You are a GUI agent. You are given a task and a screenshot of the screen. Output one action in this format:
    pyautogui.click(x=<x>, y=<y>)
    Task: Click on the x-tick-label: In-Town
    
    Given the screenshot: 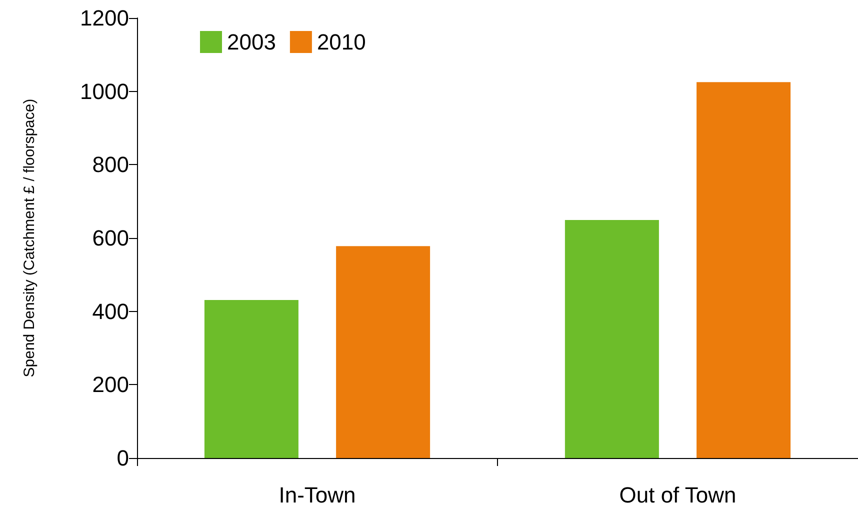 What is the action you would take?
    pyautogui.click(x=317, y=495)
    